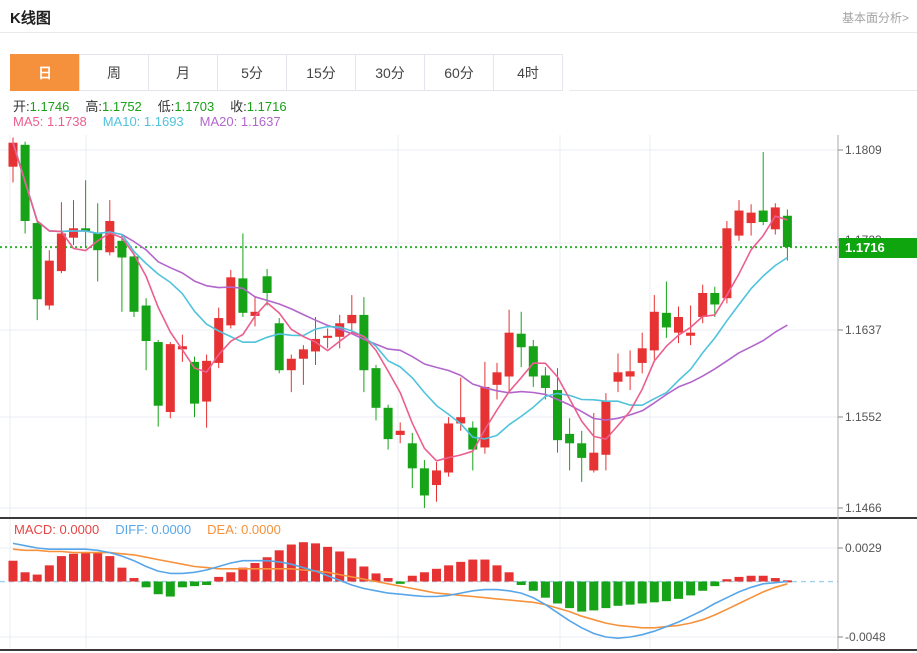  I want to click on header-divider, so click(458, 32).